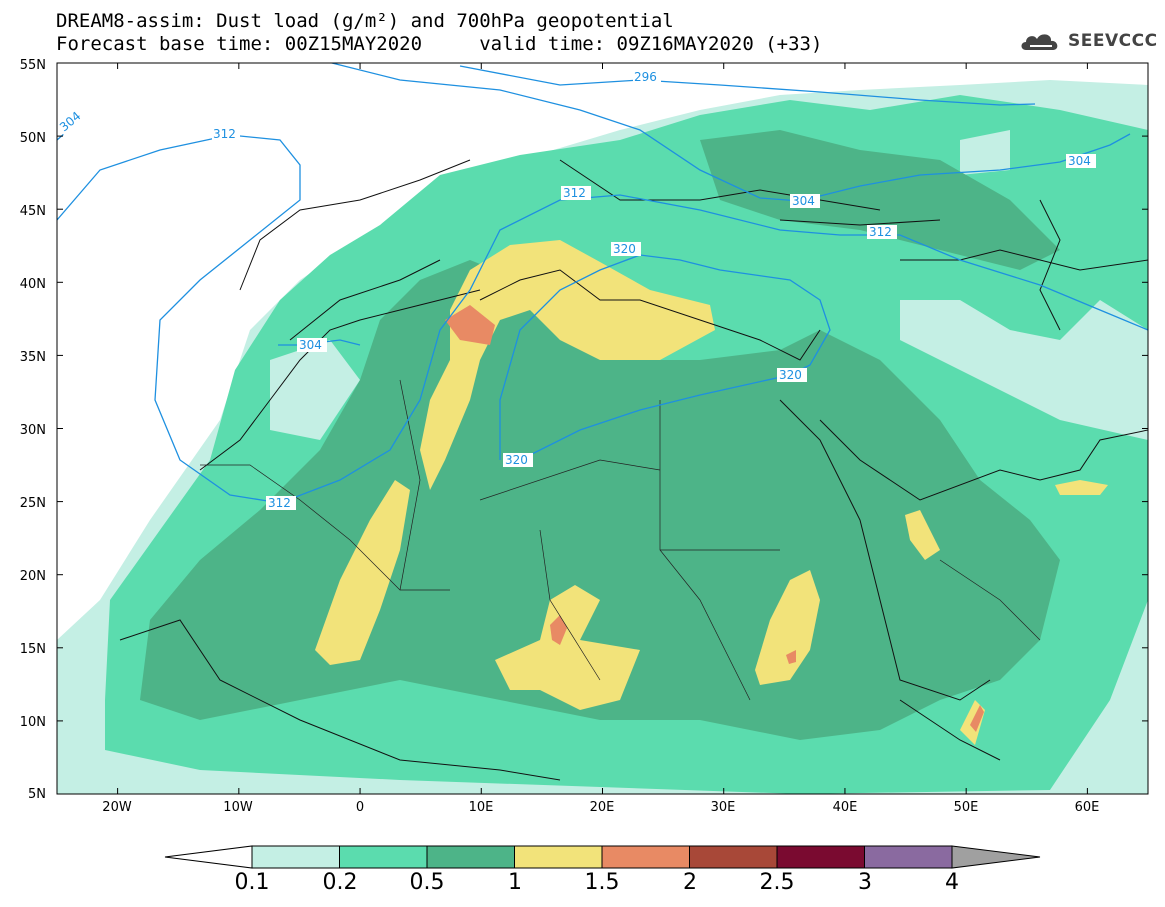 This screenshot has height=907, width=1165. I want to click on lat-label: 55N, so click(32, 65).